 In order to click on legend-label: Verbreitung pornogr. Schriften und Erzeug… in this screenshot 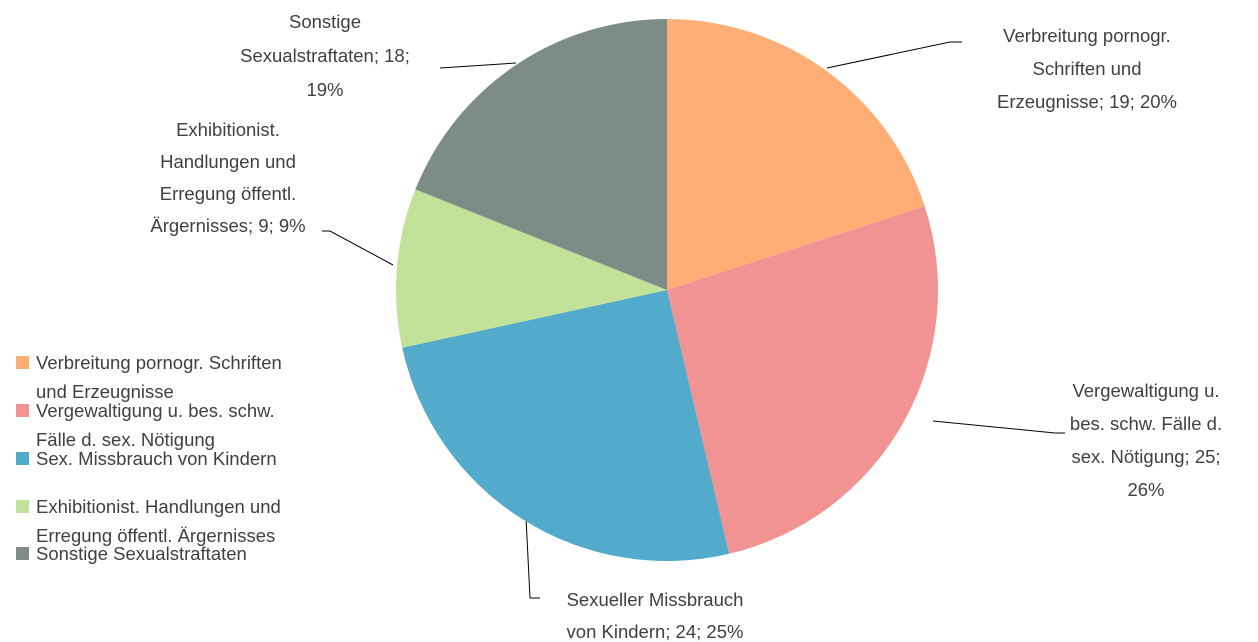, I will do `click(159, 377)`.